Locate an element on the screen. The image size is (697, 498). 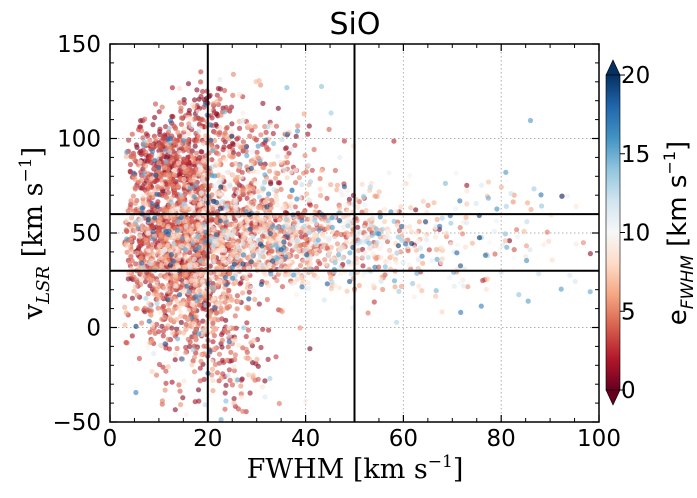
colorbar: 0 5 10 15 20 eFWHM [km s−1] is located at coordinates (651, 232).